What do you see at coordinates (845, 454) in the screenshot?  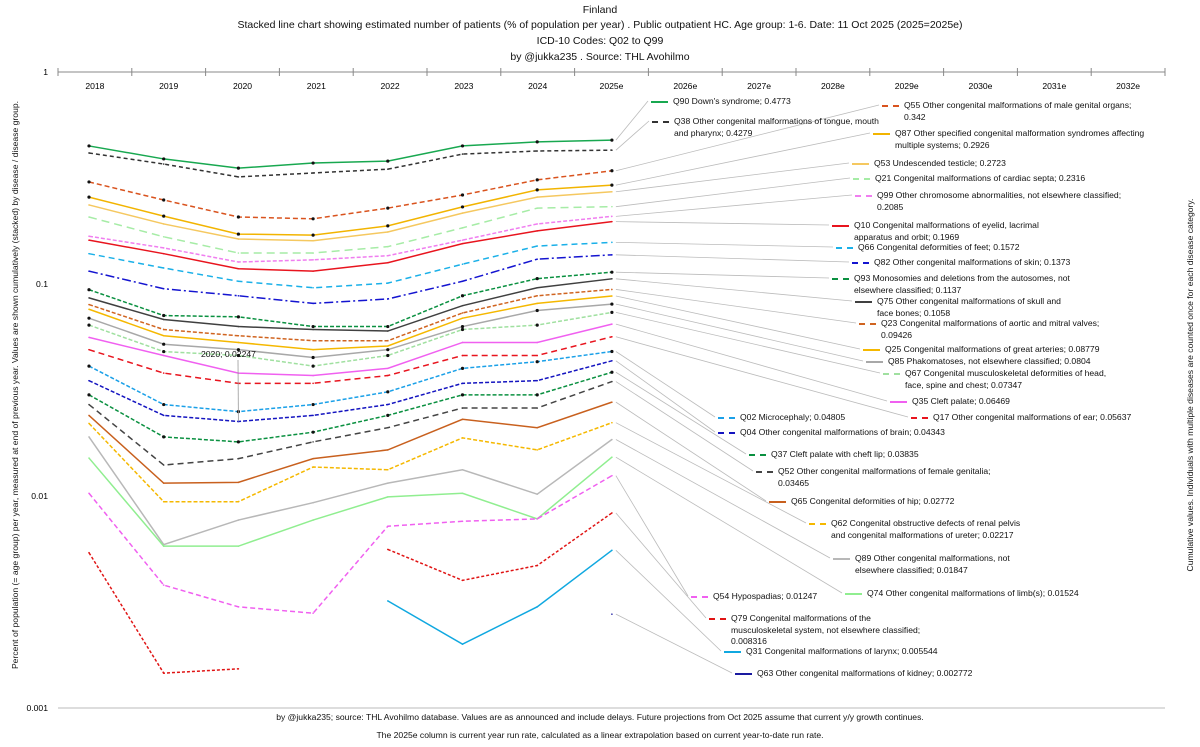 I see `legend-label: Q37 Cleft palate with cheft lip; 0.03835` at bounding box center [845, 454].